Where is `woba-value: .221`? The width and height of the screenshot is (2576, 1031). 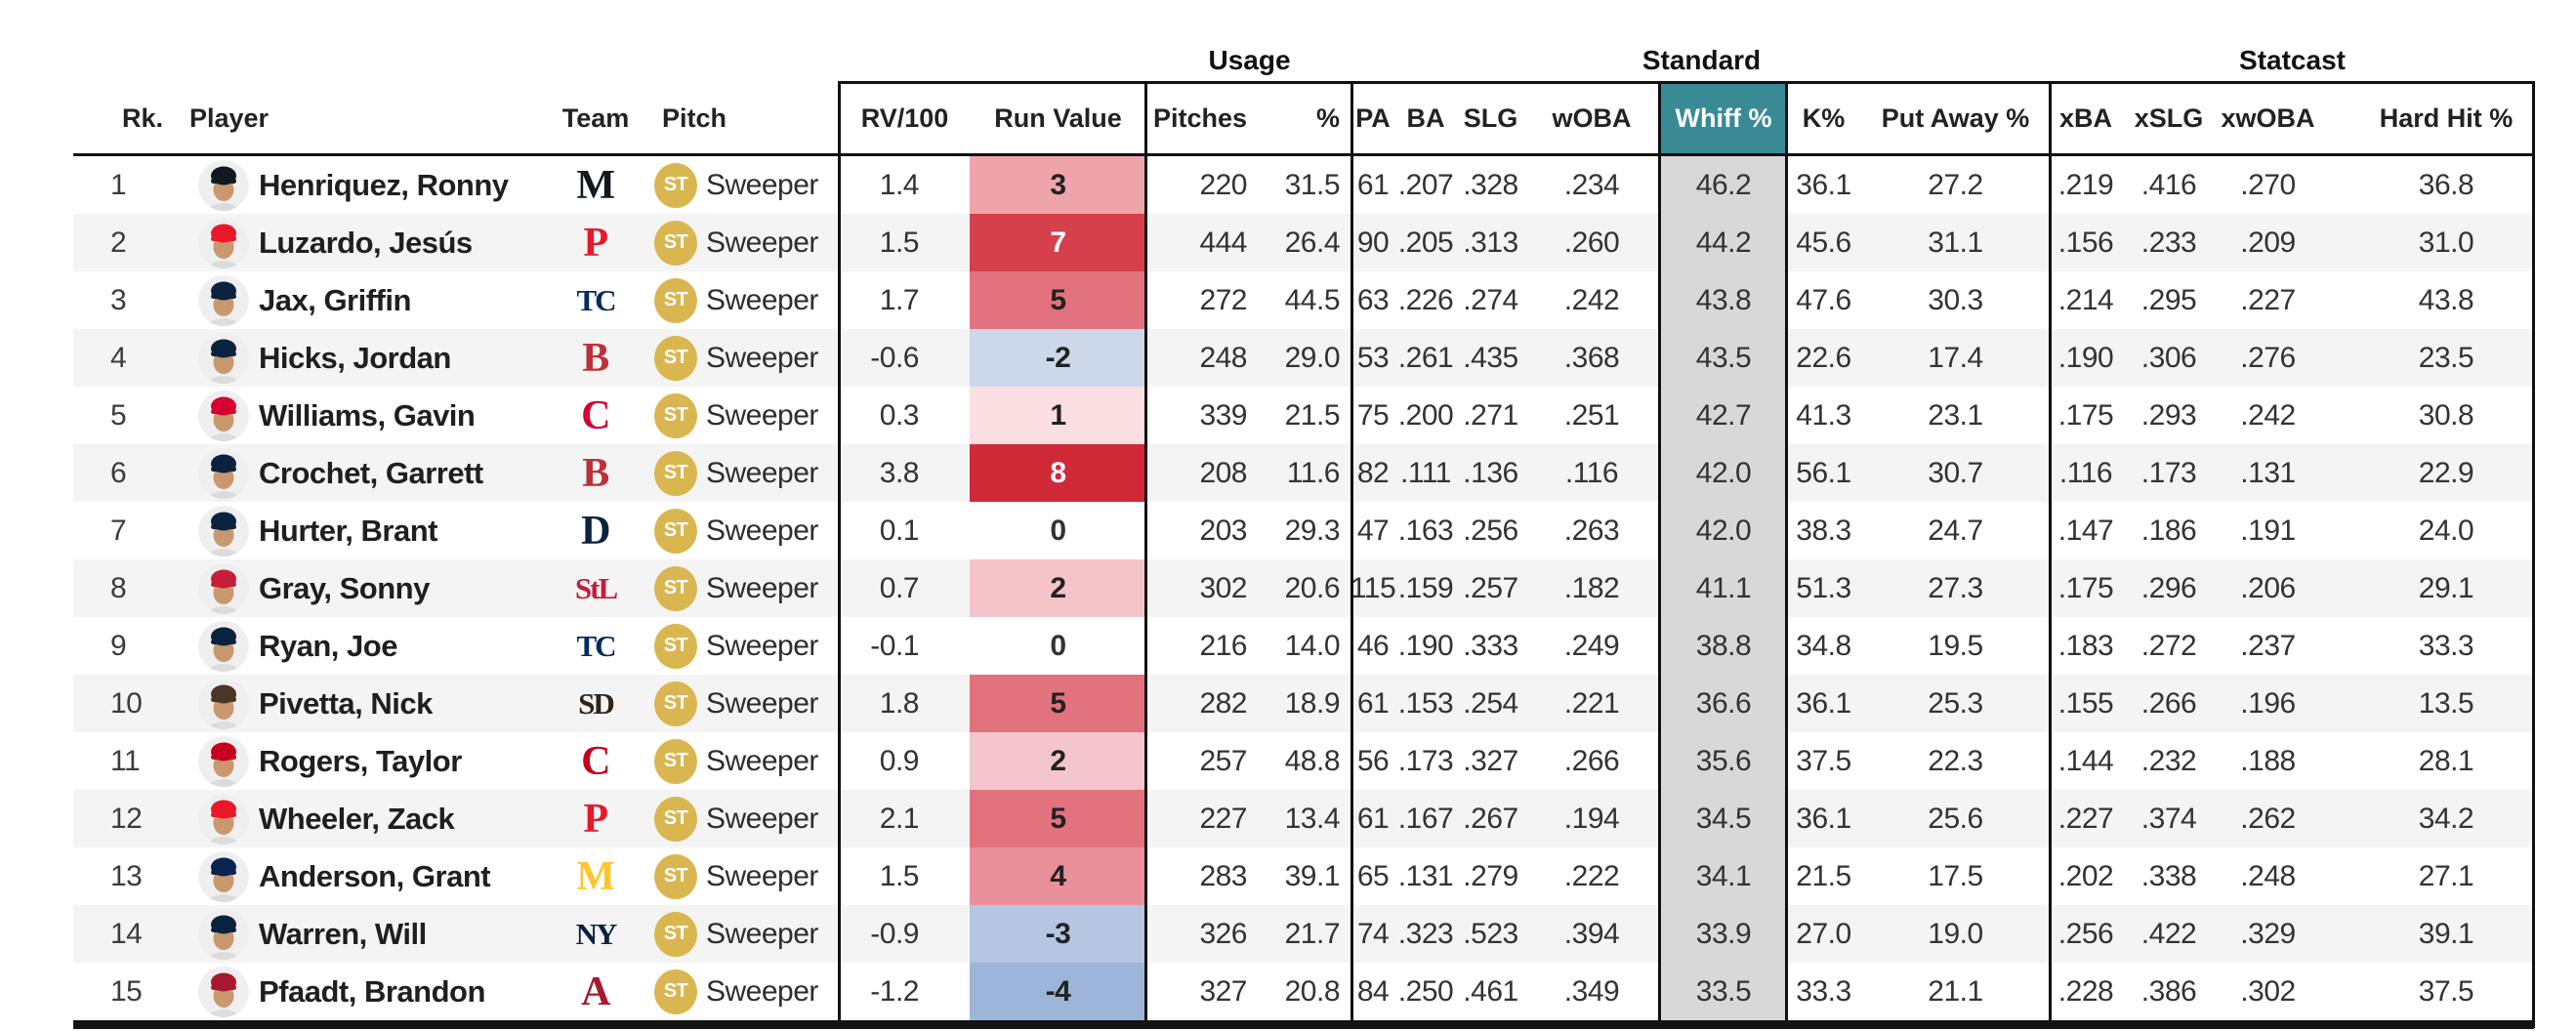
woba-value: .221 is located at coordinates (1591, 703).